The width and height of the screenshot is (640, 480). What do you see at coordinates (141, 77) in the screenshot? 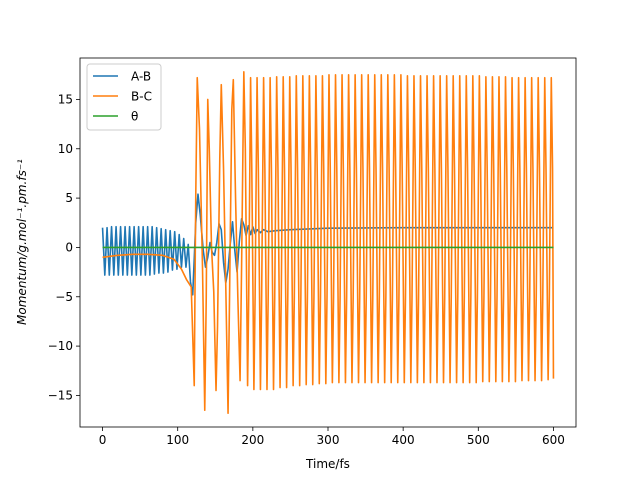
I see `legend-label-0: A-B` at bounding box center [141, 77].